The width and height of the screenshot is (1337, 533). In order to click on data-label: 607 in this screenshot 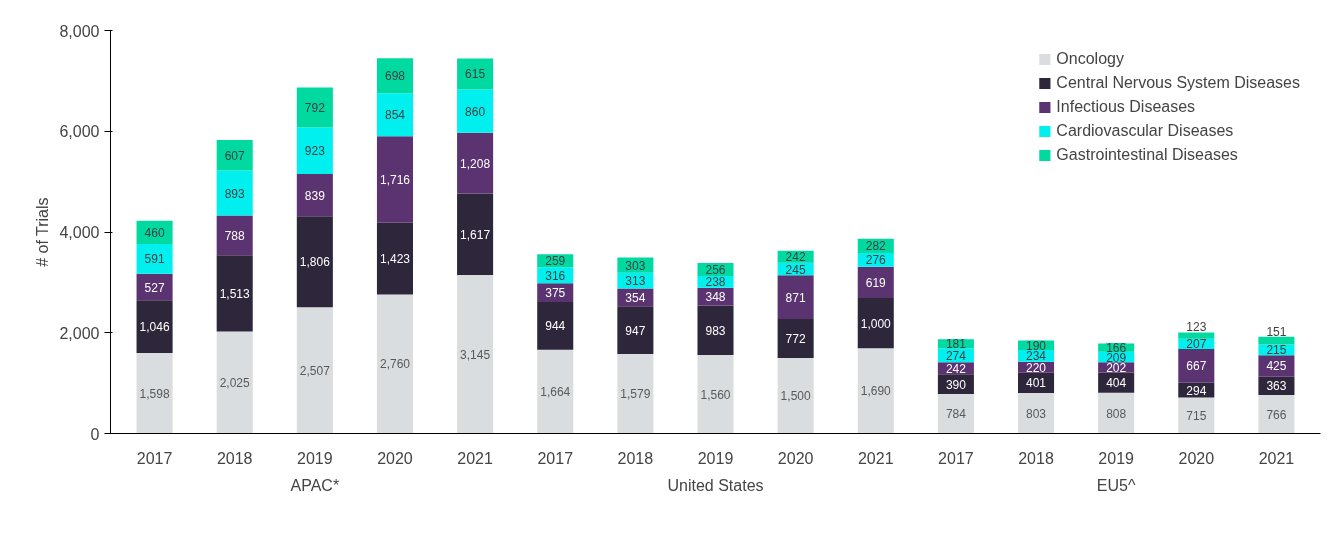, I will do `click(235, 155)`.